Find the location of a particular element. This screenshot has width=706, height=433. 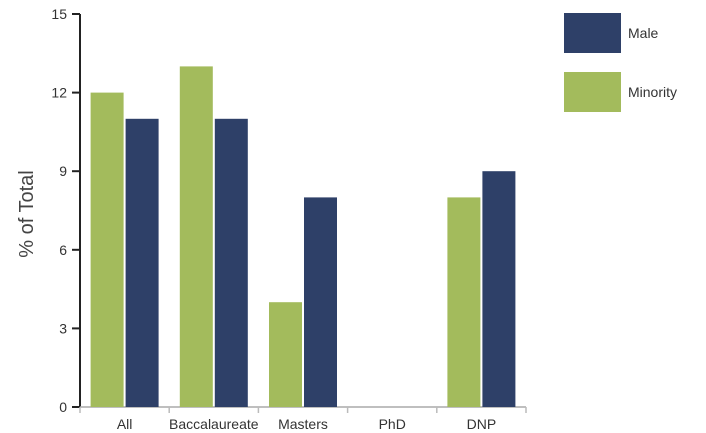

bar-male-dnp is located at coordinates (499, 289).